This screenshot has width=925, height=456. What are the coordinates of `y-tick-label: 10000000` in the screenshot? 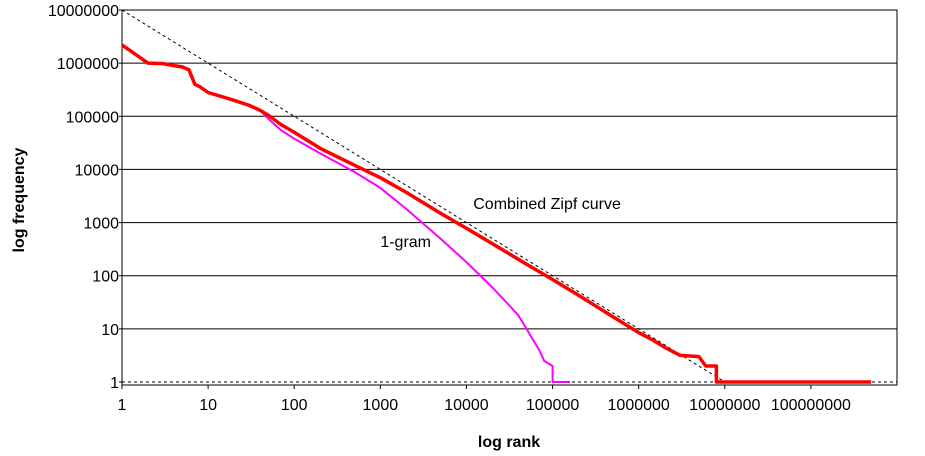 It's located at (83, 11).